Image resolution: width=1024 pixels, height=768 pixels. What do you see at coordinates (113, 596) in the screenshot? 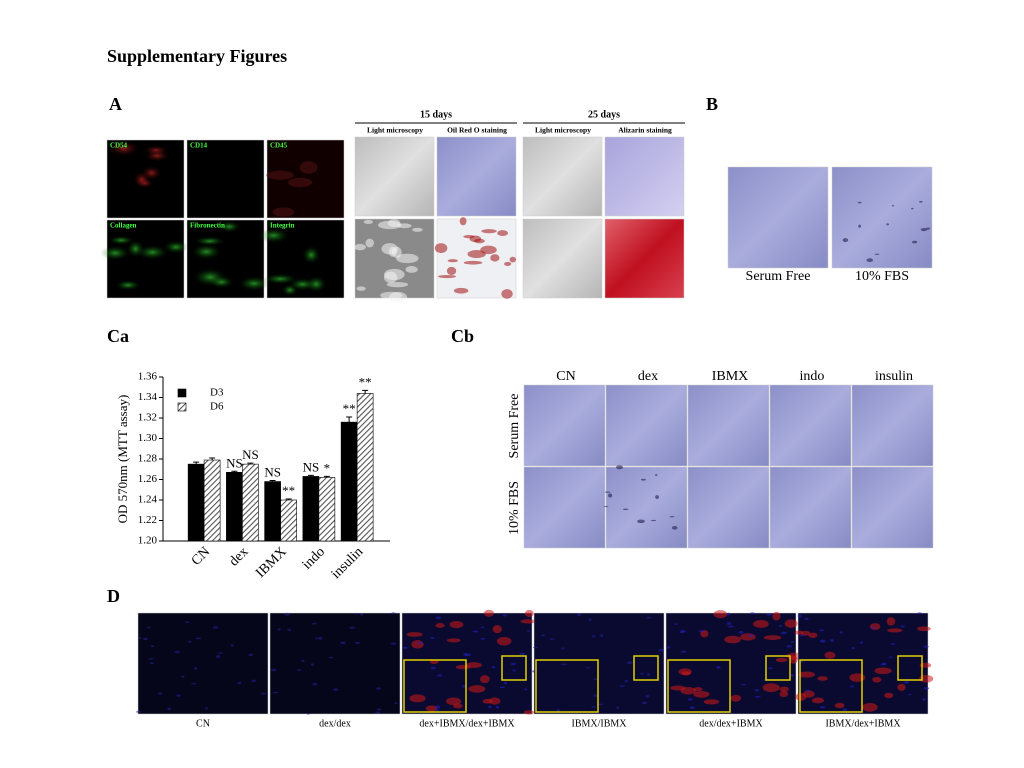
I see `panel-label: D` at bounding box center [113, 596].